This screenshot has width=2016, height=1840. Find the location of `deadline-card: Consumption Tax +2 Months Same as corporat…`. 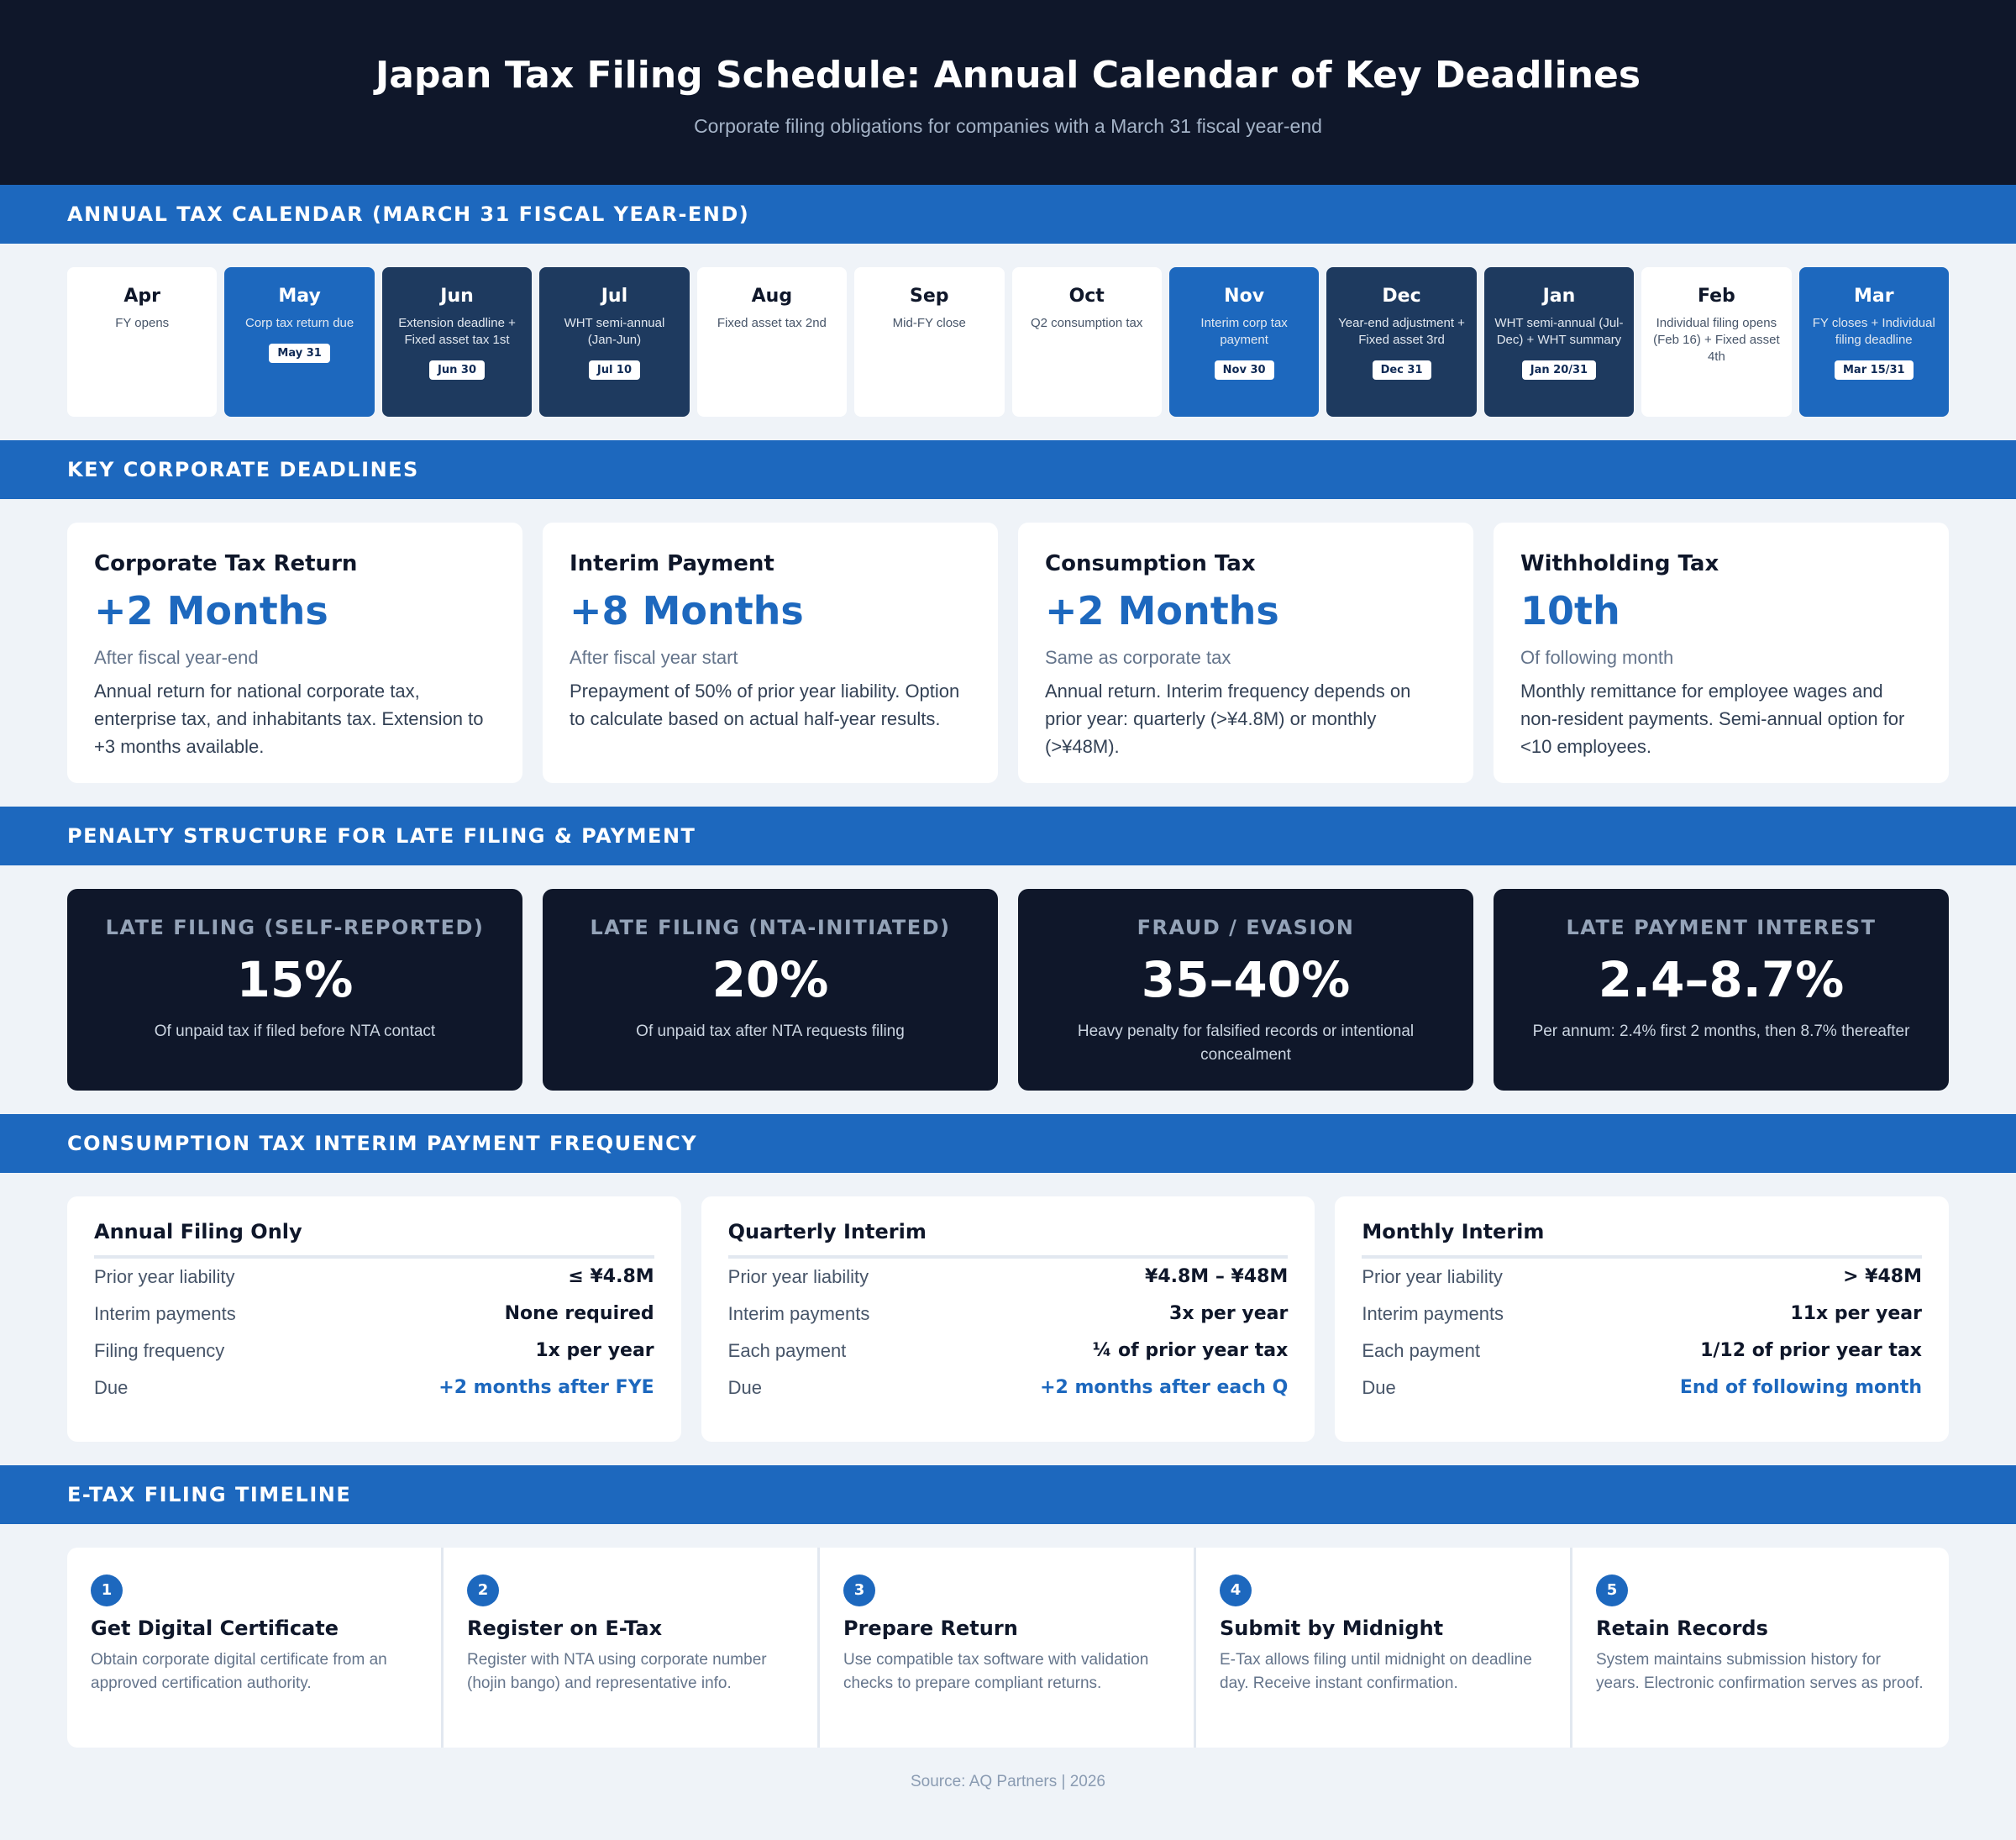

deadline-card: Consumption Tax +2 Months Same as corporat… is located at coordinates (1245, 653).